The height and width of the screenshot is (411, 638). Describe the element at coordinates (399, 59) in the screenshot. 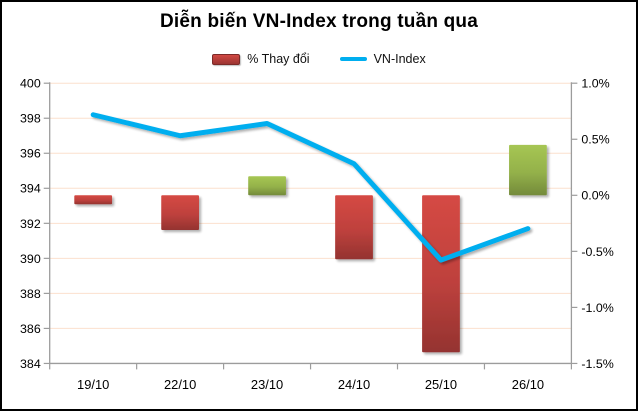

I see `legend-label: VN-Index` at that location.